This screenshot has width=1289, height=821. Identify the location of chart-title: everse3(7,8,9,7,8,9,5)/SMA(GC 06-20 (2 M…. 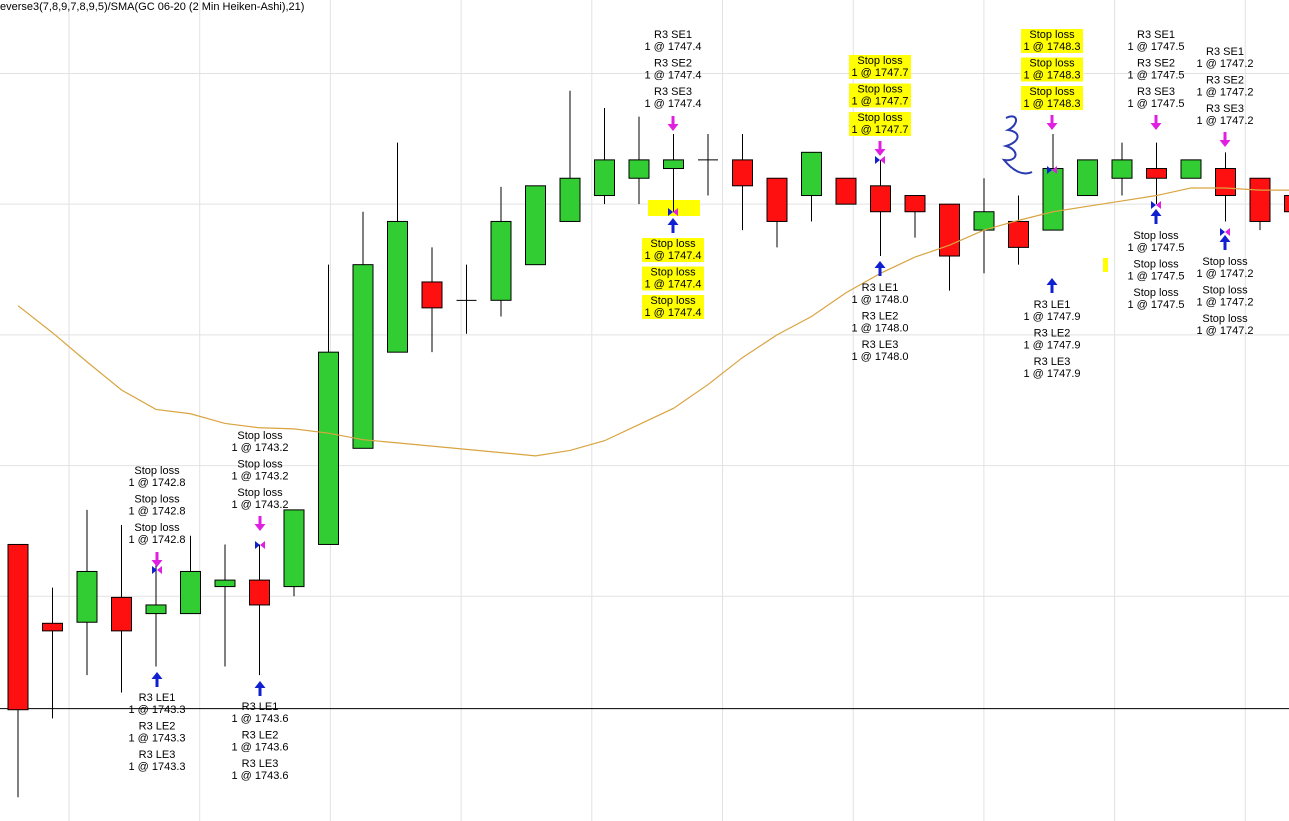
(152, 7).